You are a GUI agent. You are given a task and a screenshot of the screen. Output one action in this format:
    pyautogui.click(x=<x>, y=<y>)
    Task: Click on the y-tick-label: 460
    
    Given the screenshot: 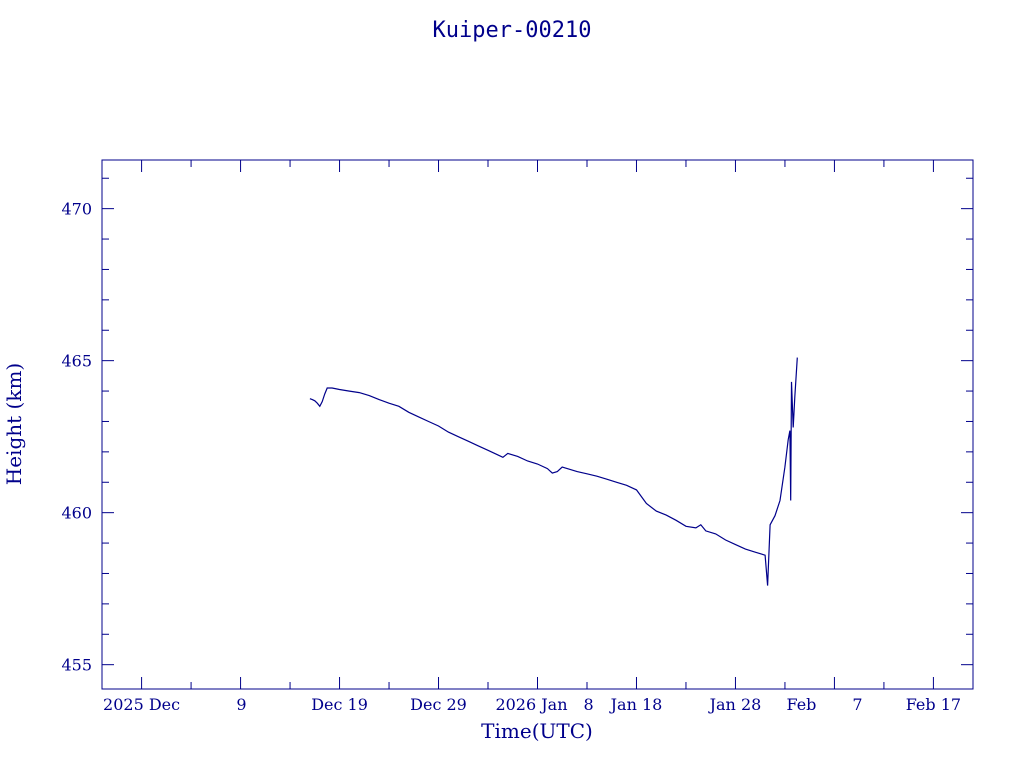 What is the action you would take?
    pyautogui.click(x=76, y=513)
    